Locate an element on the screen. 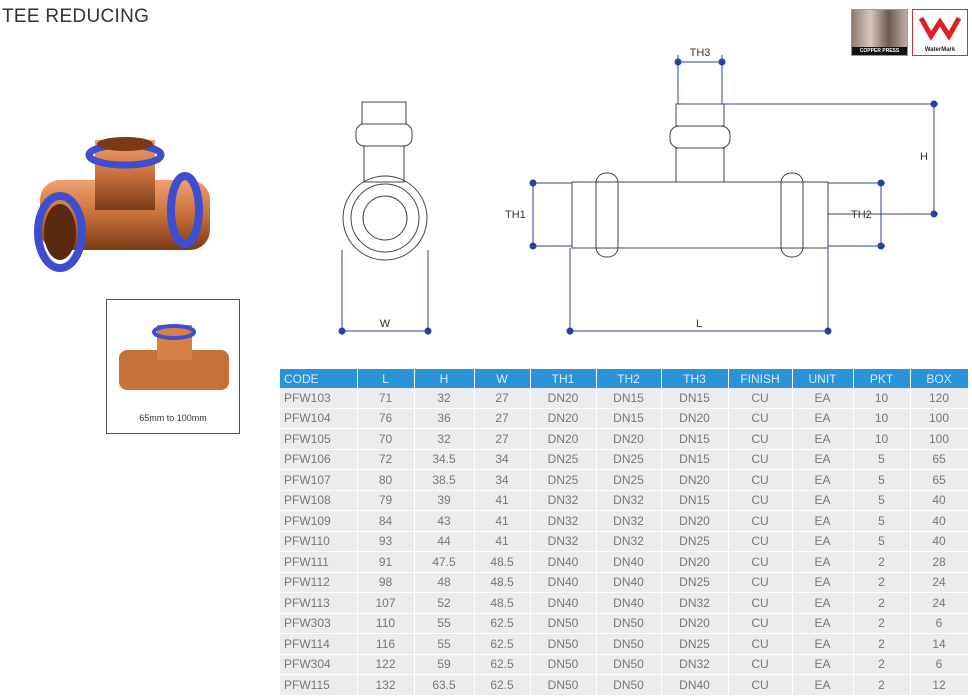  table-cell: PFW113 is located at coordinates (319, 603).